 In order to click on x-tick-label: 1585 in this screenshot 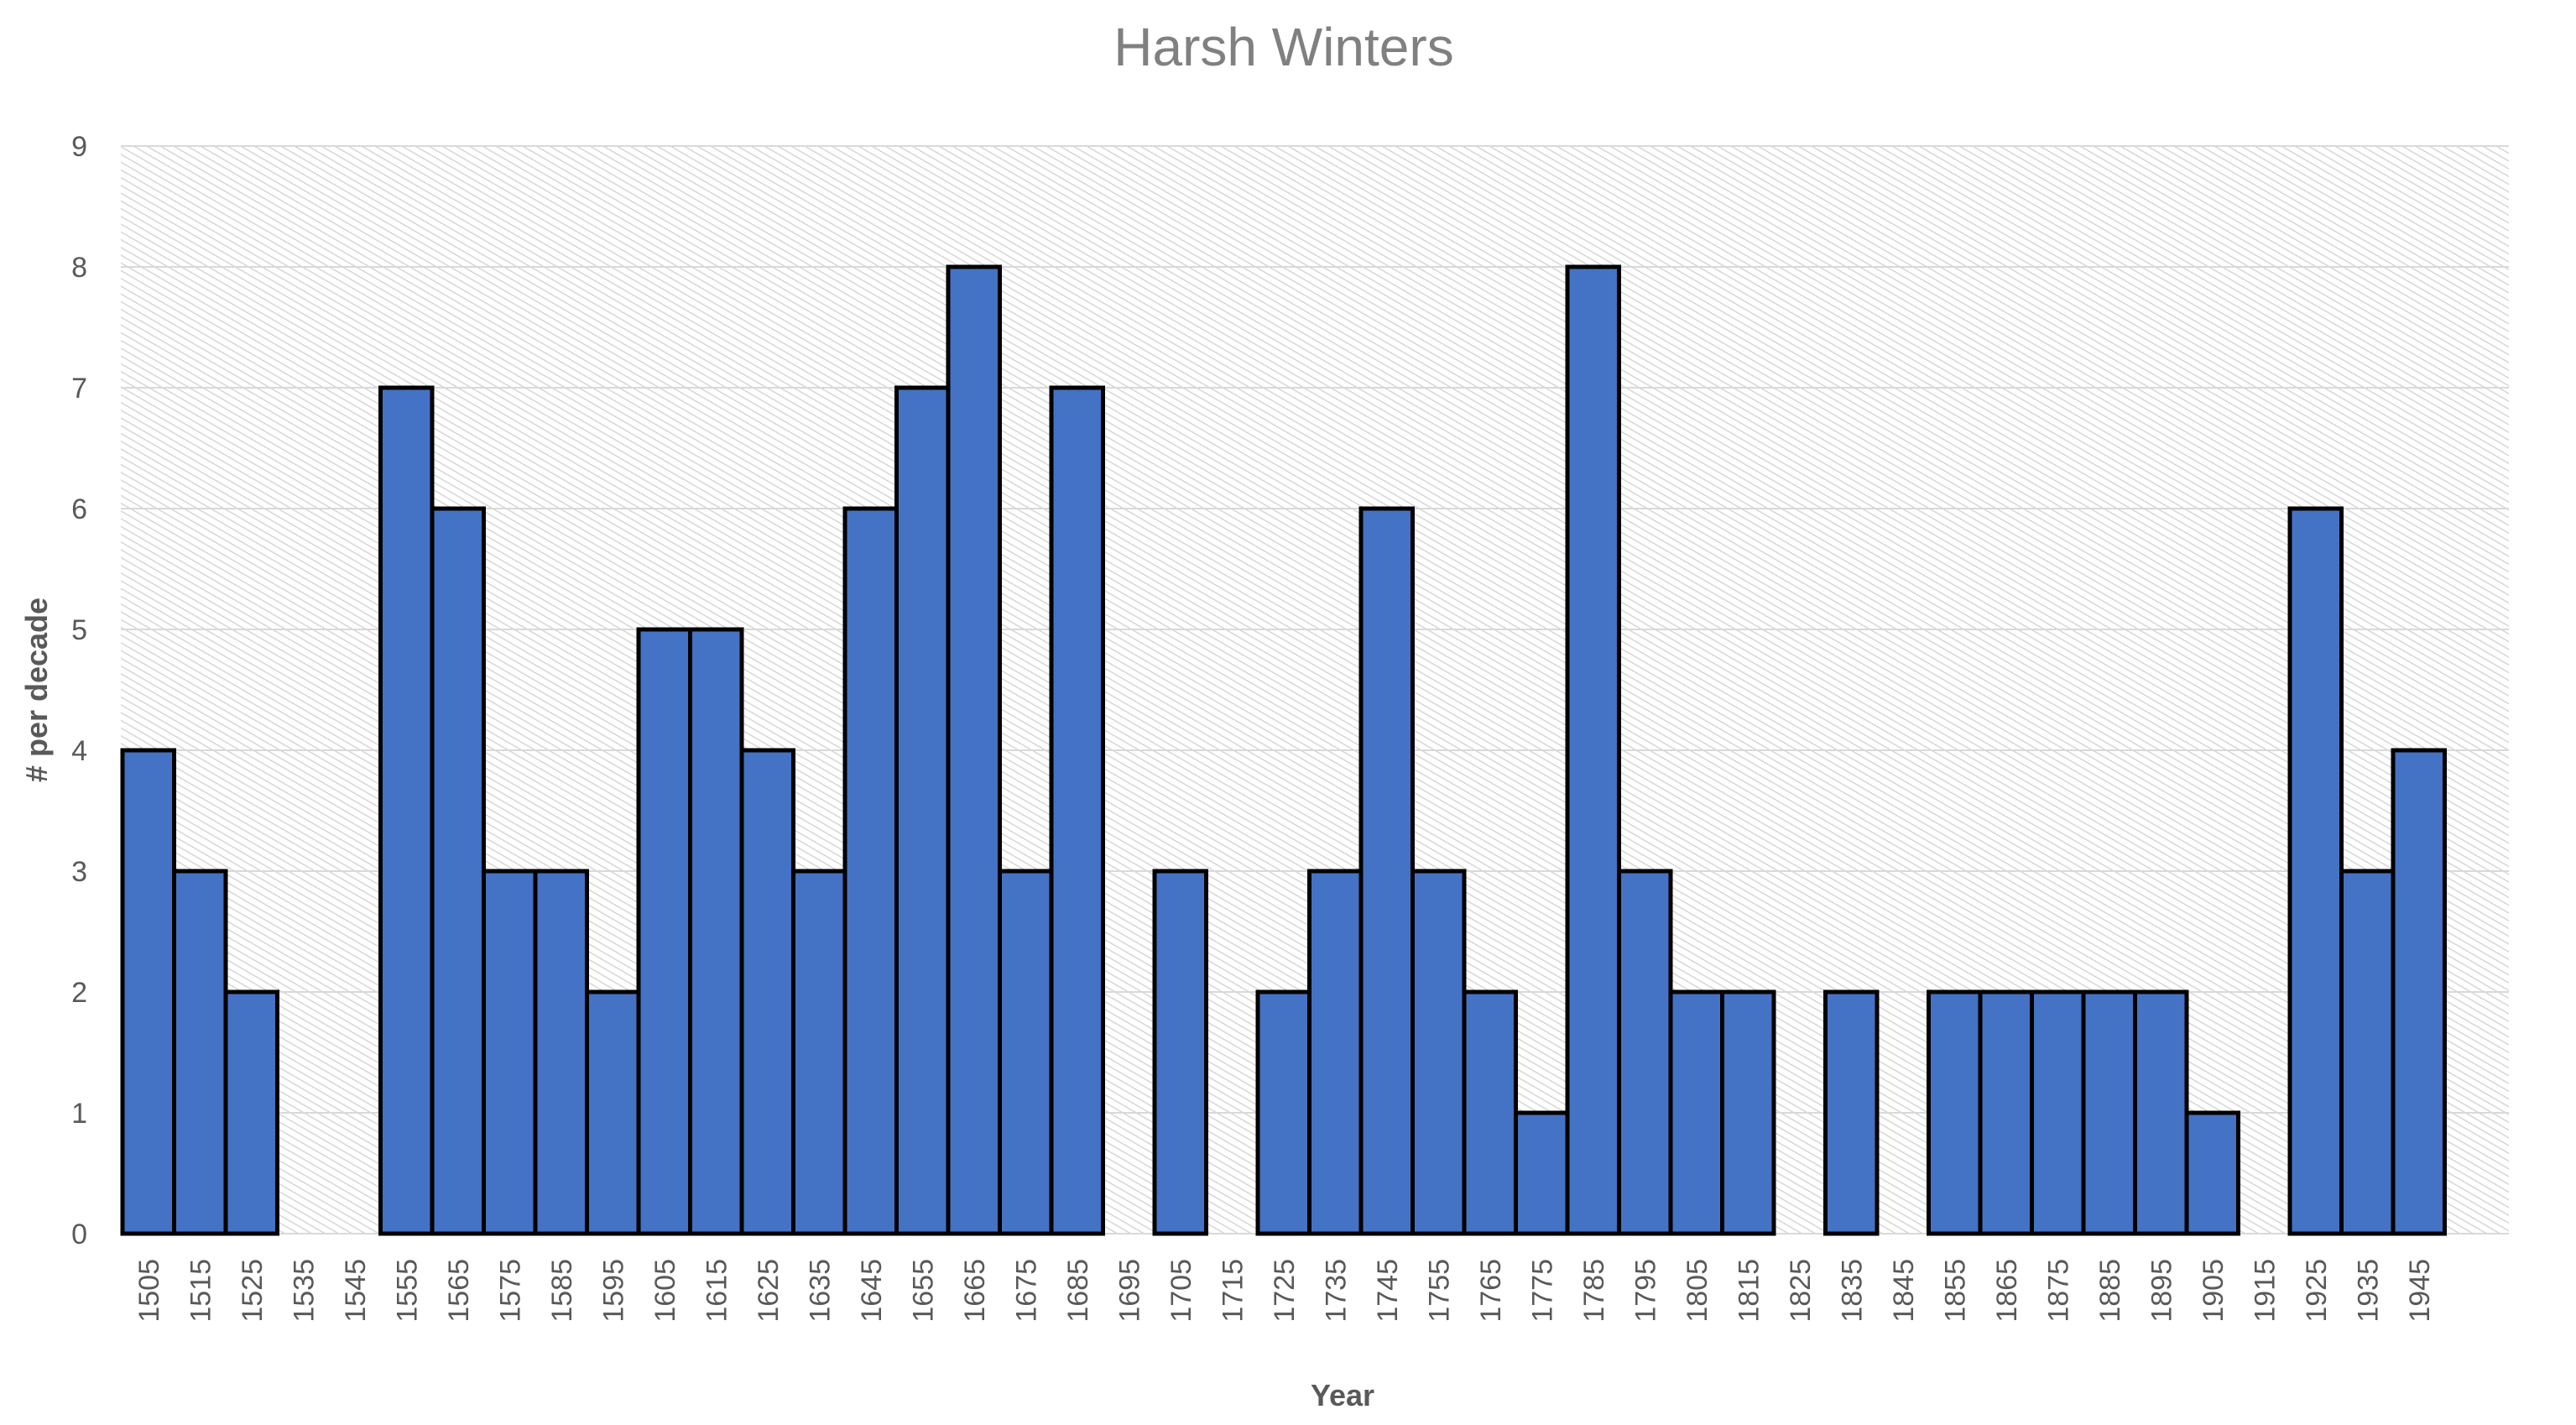, I will do `click(562, 1291)`.